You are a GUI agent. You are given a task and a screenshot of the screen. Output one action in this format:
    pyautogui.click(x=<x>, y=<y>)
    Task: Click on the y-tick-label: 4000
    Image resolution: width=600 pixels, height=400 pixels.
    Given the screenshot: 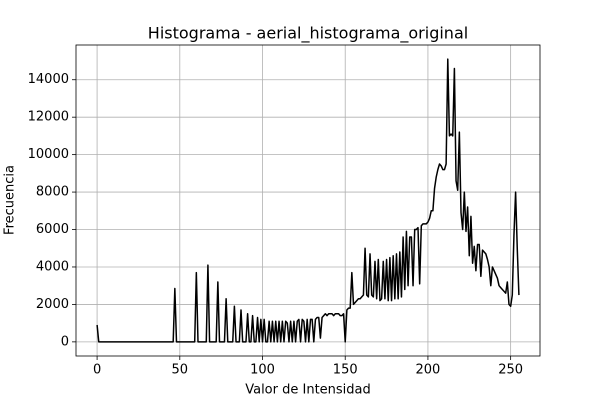 What is the action you would take?
    pyautogui.click(x=52, y=266)
    